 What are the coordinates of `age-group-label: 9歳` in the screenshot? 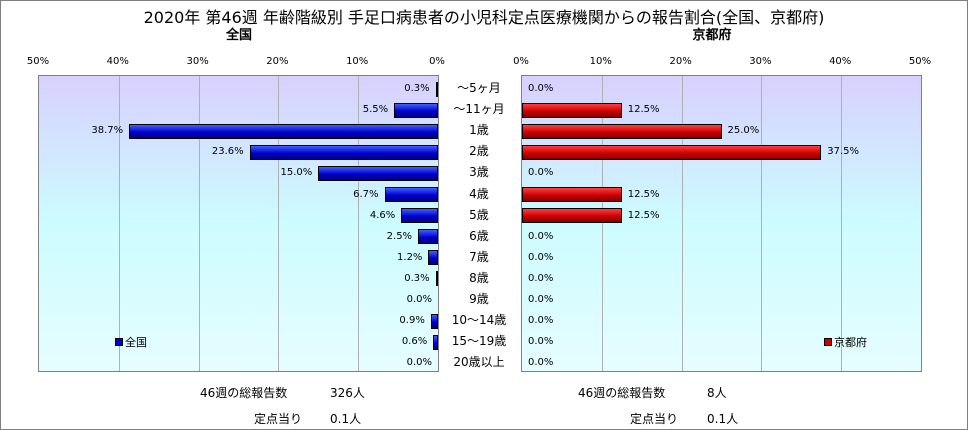 It's located at (479, 299).